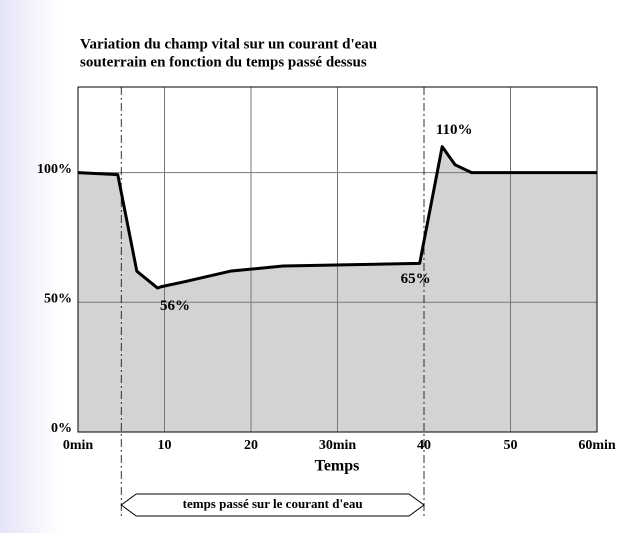 This screenshot has height=533, width=640. I want to click on y-tick-label: 100%, so click(54, 169).